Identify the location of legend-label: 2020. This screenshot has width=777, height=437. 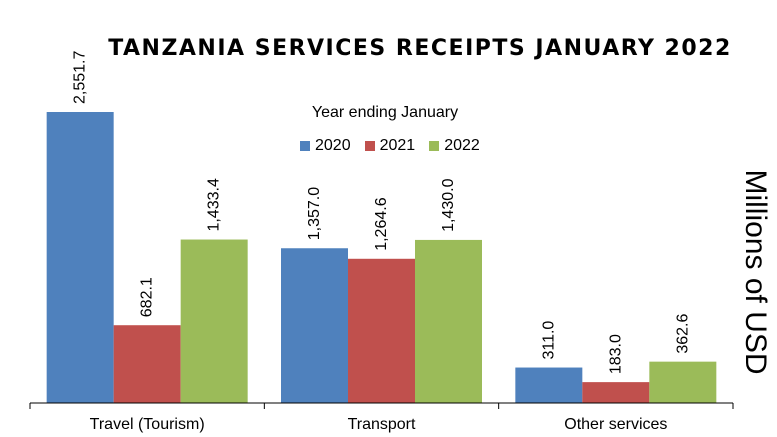
(333, 145).